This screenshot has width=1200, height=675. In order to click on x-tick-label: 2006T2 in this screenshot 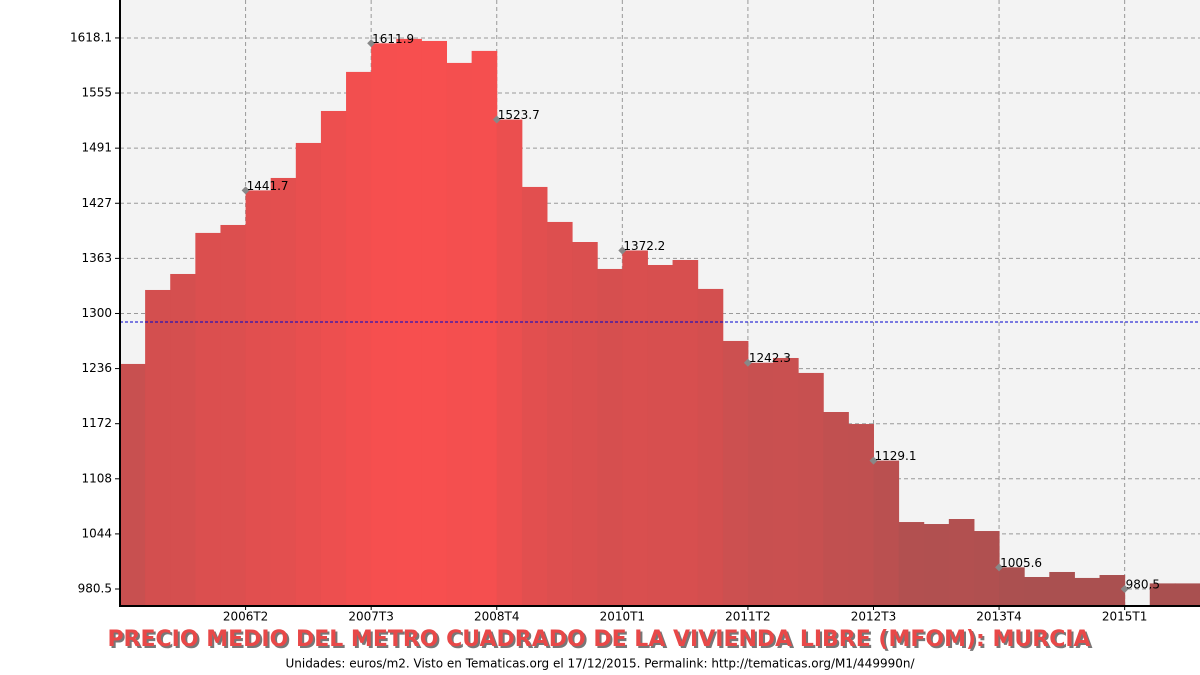, I will do `click(246, 617)`.